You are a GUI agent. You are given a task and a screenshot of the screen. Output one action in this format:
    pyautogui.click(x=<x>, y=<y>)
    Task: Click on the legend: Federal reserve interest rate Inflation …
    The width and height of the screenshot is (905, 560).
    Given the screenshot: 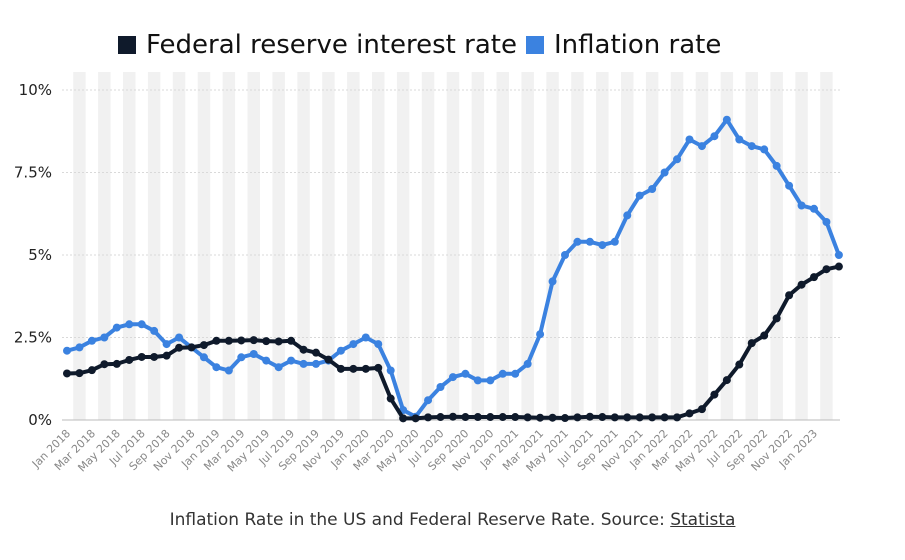 What is the action you would take?
    pyautogui.click(x=452, y=48)
    